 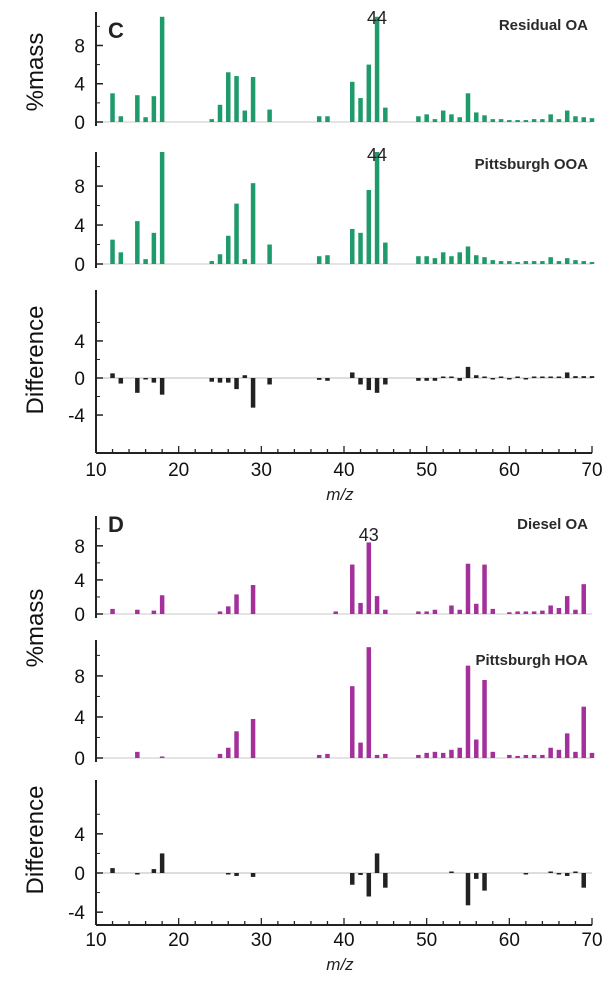 I want to click on panel-d-sub3-bar-mz27, so click(x=236, y=874).